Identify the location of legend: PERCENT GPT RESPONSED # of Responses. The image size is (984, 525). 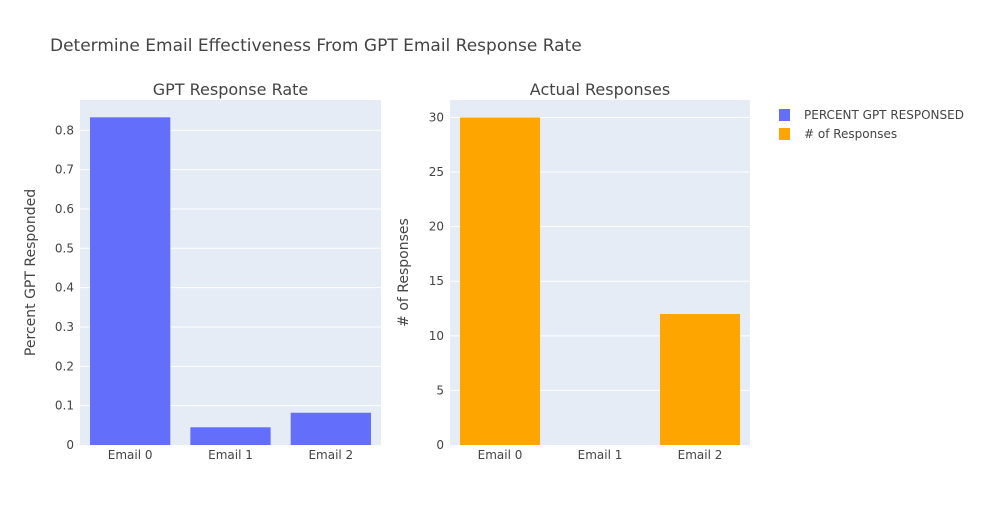
(871, 124).